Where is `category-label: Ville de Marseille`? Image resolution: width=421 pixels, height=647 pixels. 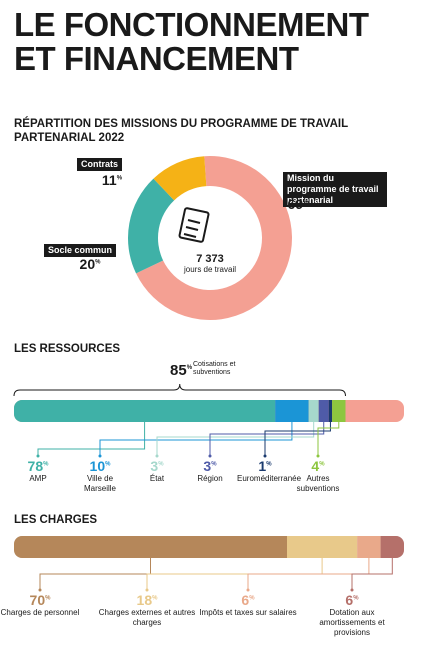 category-label: Ville de Marseille is located at coordinates (99, 483).